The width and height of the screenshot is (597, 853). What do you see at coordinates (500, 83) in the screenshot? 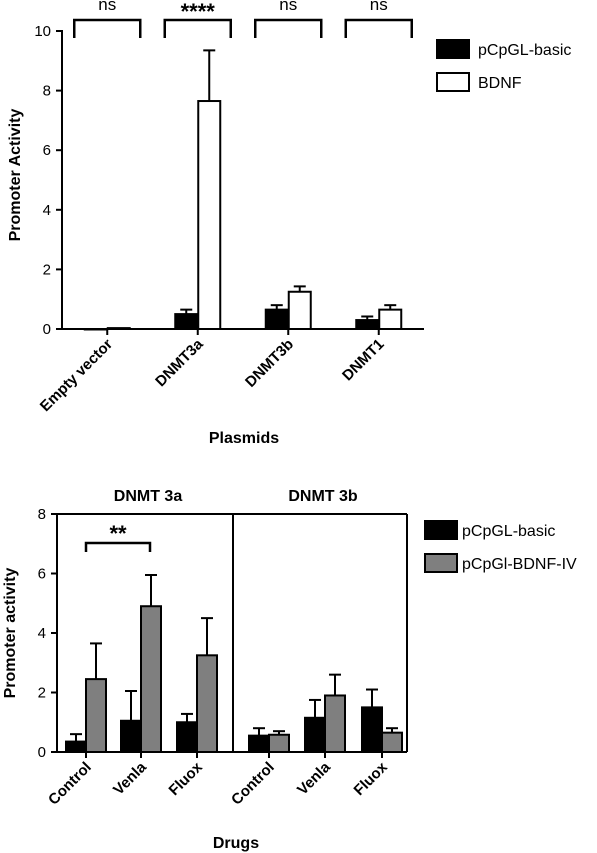
I see `legend-label: BDNF` at bounding box center [500, 83].